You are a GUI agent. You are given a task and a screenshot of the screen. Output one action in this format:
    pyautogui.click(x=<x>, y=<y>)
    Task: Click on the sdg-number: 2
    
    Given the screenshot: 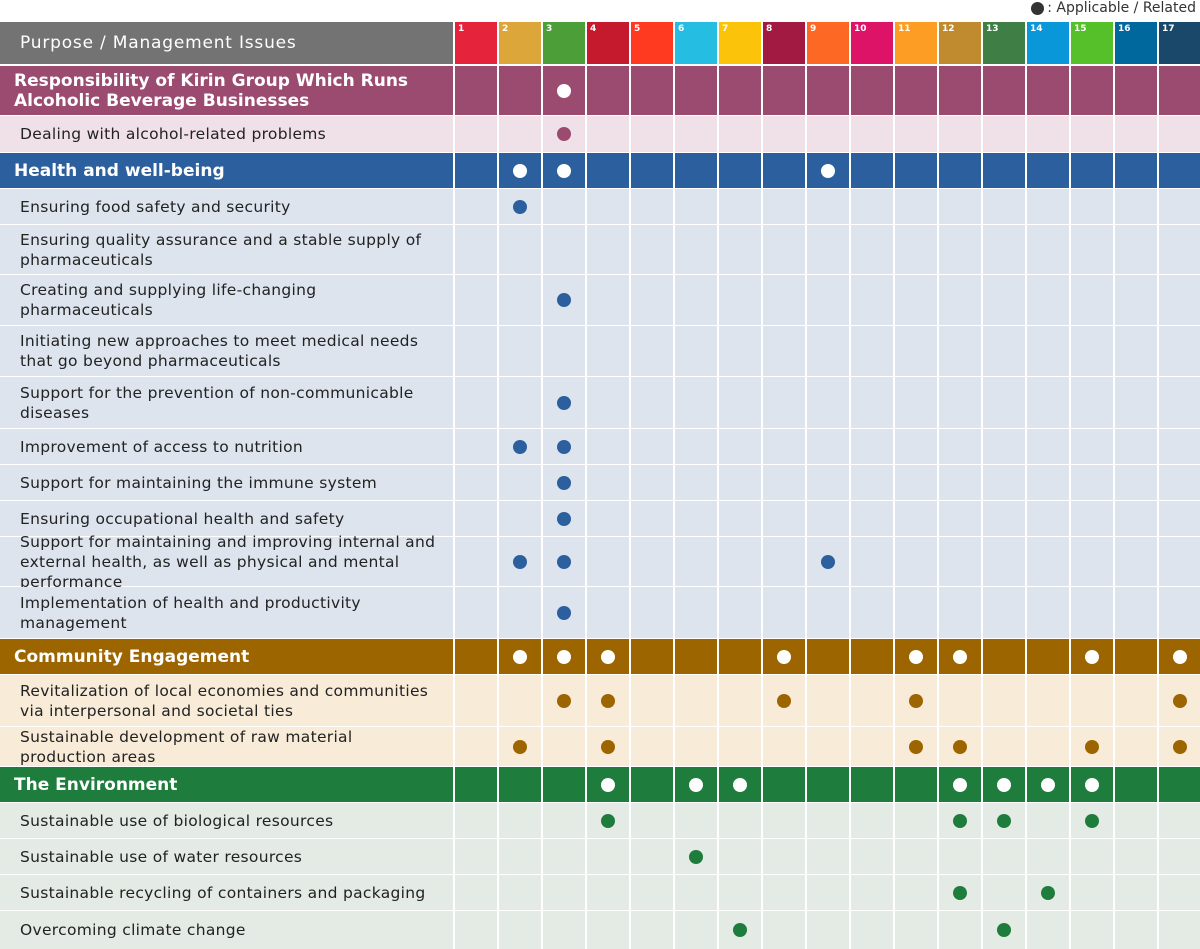 What is the action you would take?
    pyautogui.click(x=505, y=29)
    